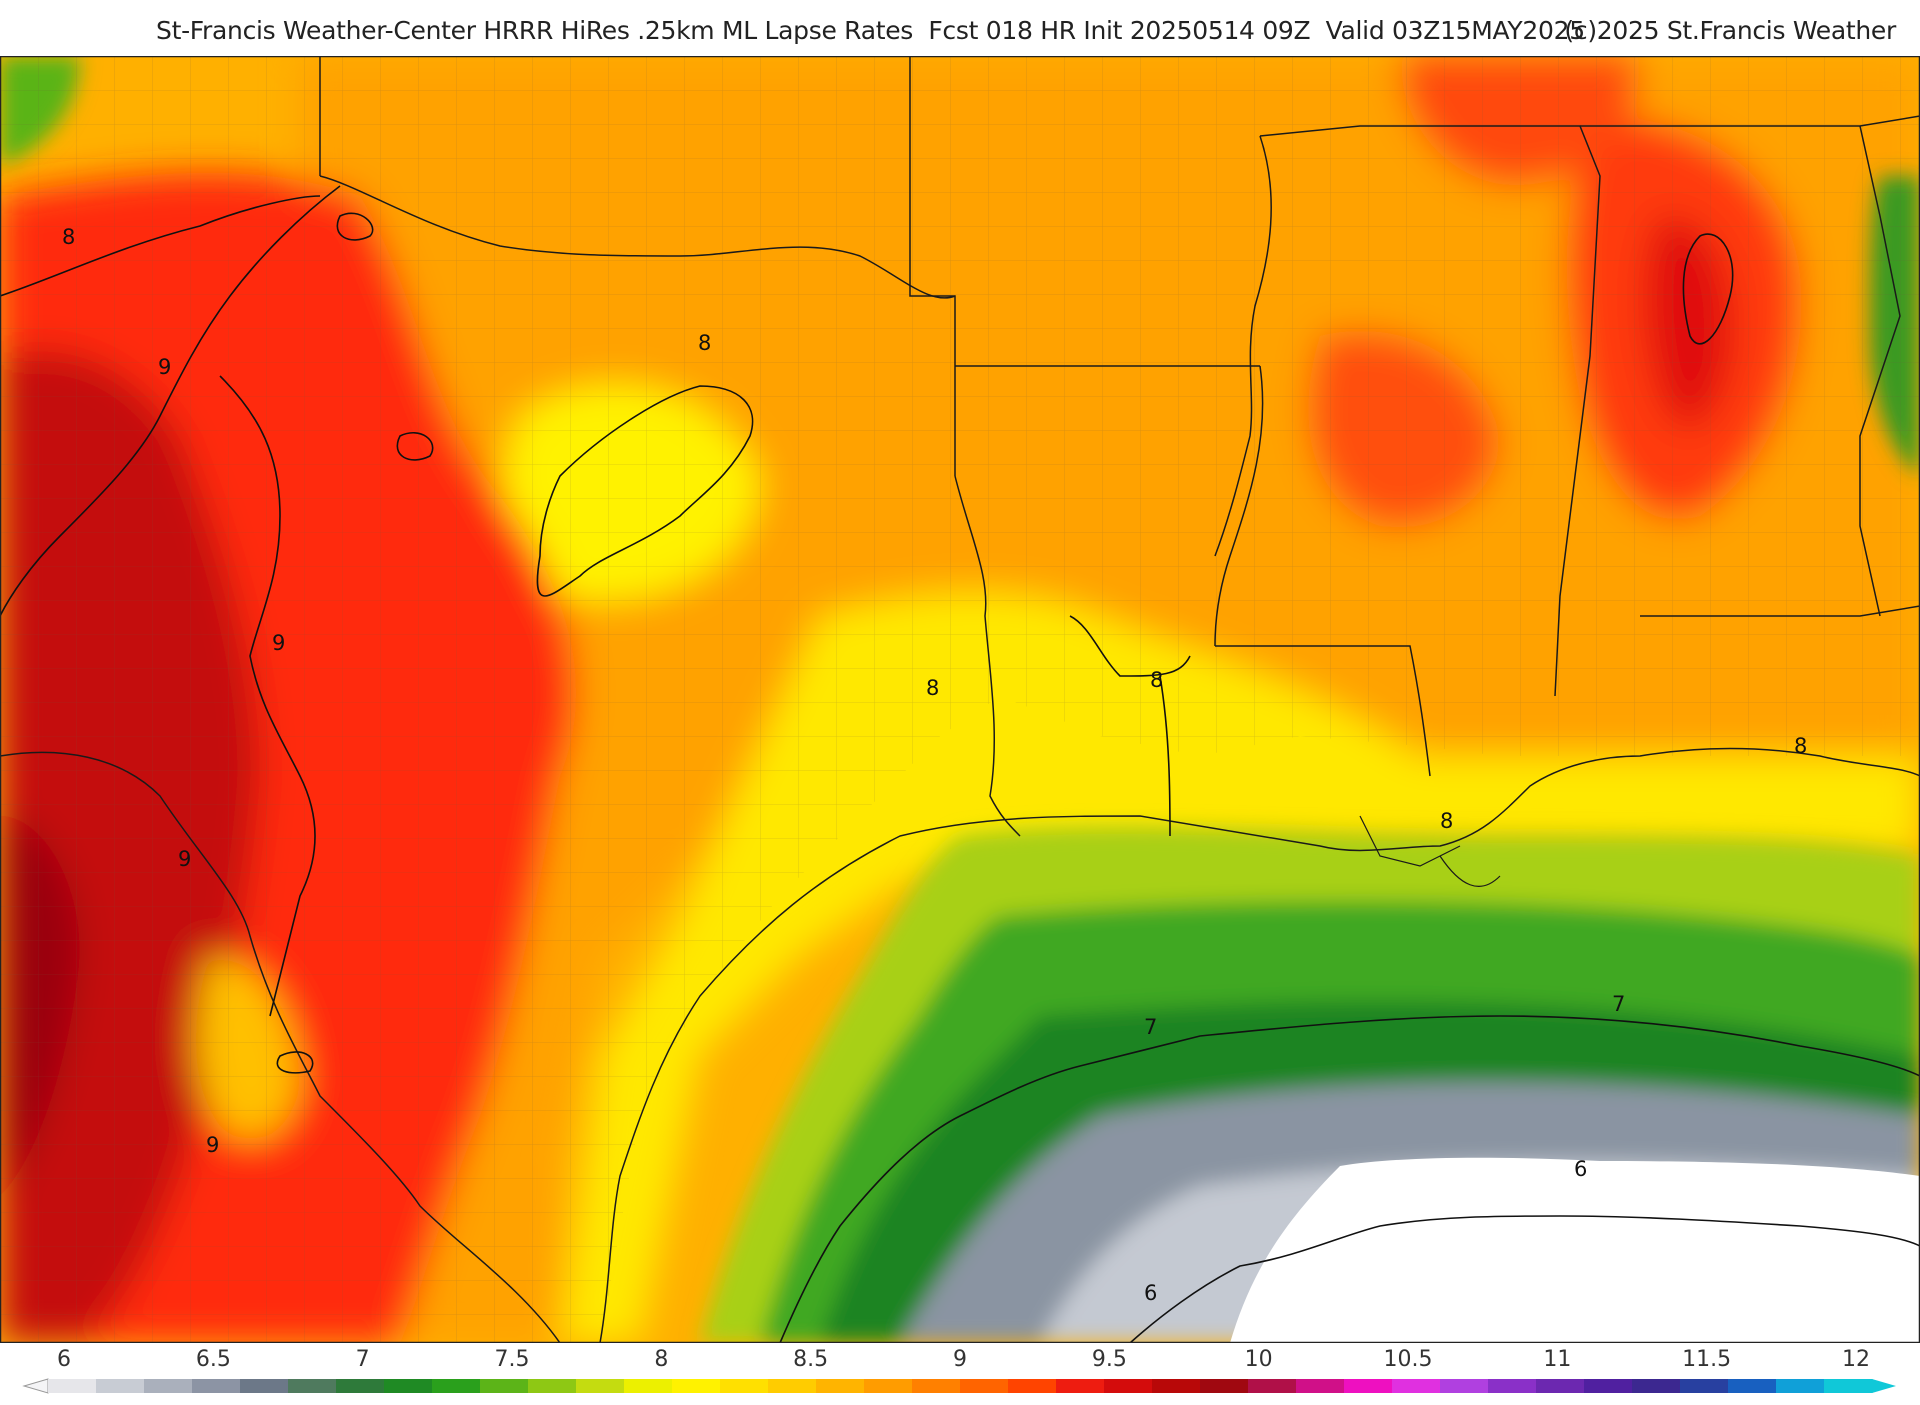 The height and width of the screenshot is (1405, 1920). I want to click on colorbar-tick-label: 9.5, so click(1109, 1359).